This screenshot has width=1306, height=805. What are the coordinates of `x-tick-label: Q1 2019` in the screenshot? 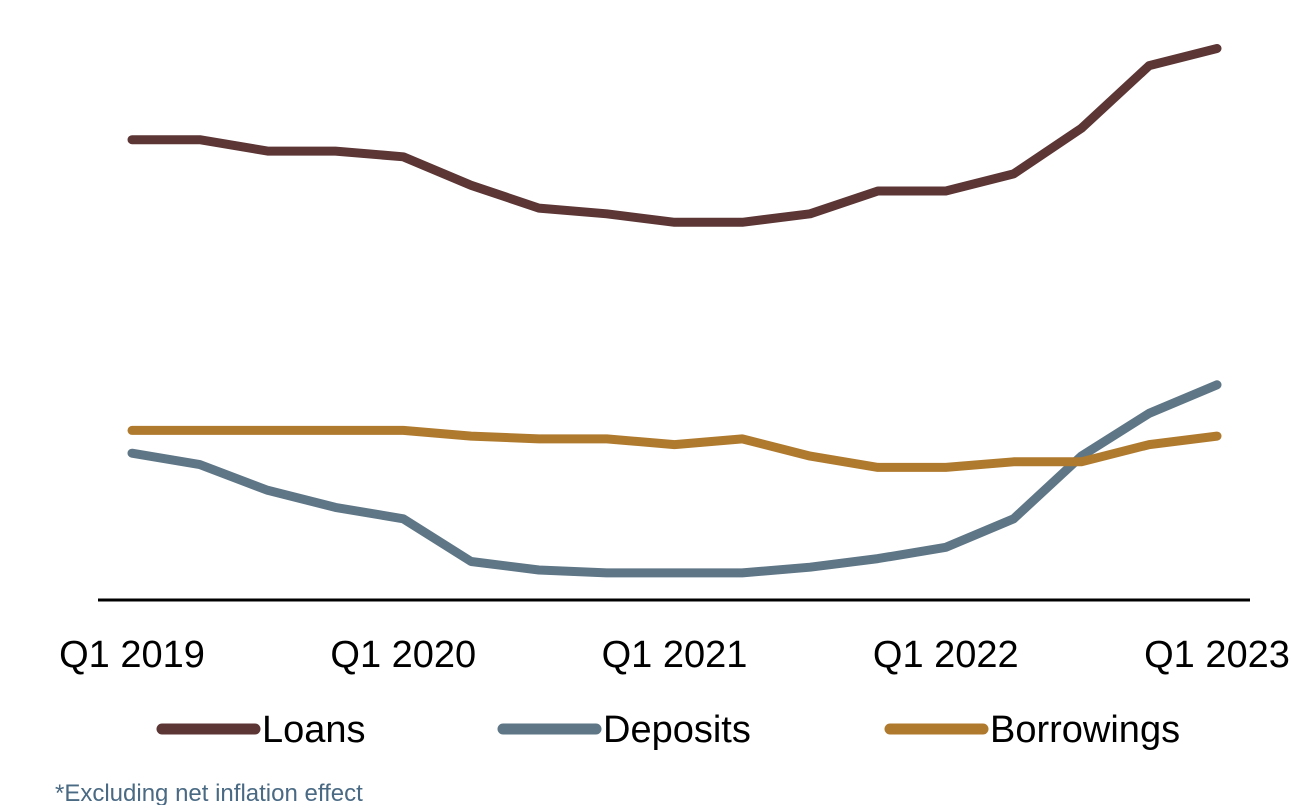 It's located at (132, 655).